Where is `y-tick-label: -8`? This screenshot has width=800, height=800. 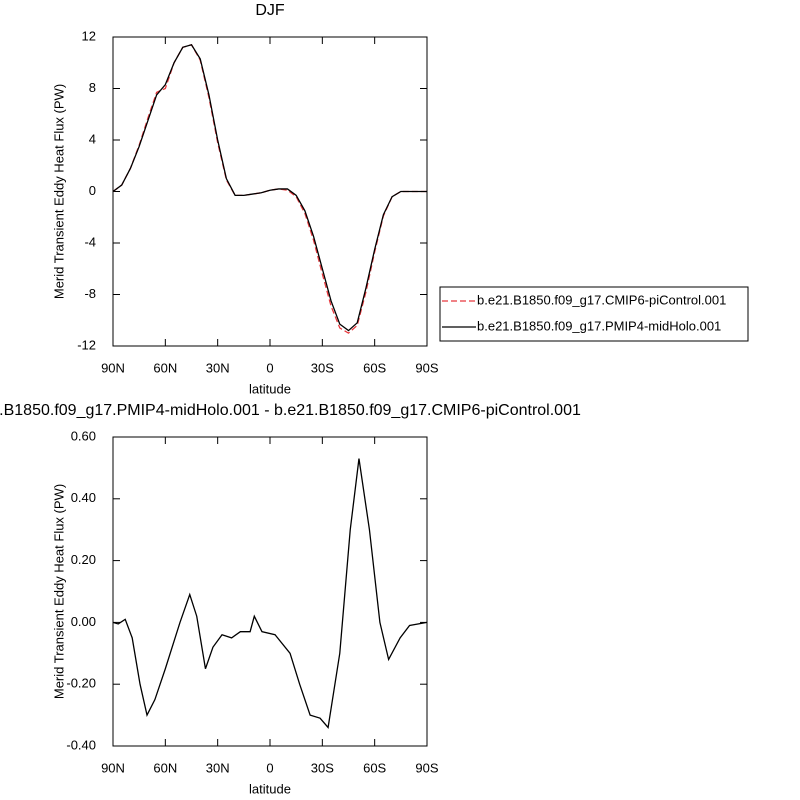 y-tick-label: -8 is located at coordinates (90, 293).